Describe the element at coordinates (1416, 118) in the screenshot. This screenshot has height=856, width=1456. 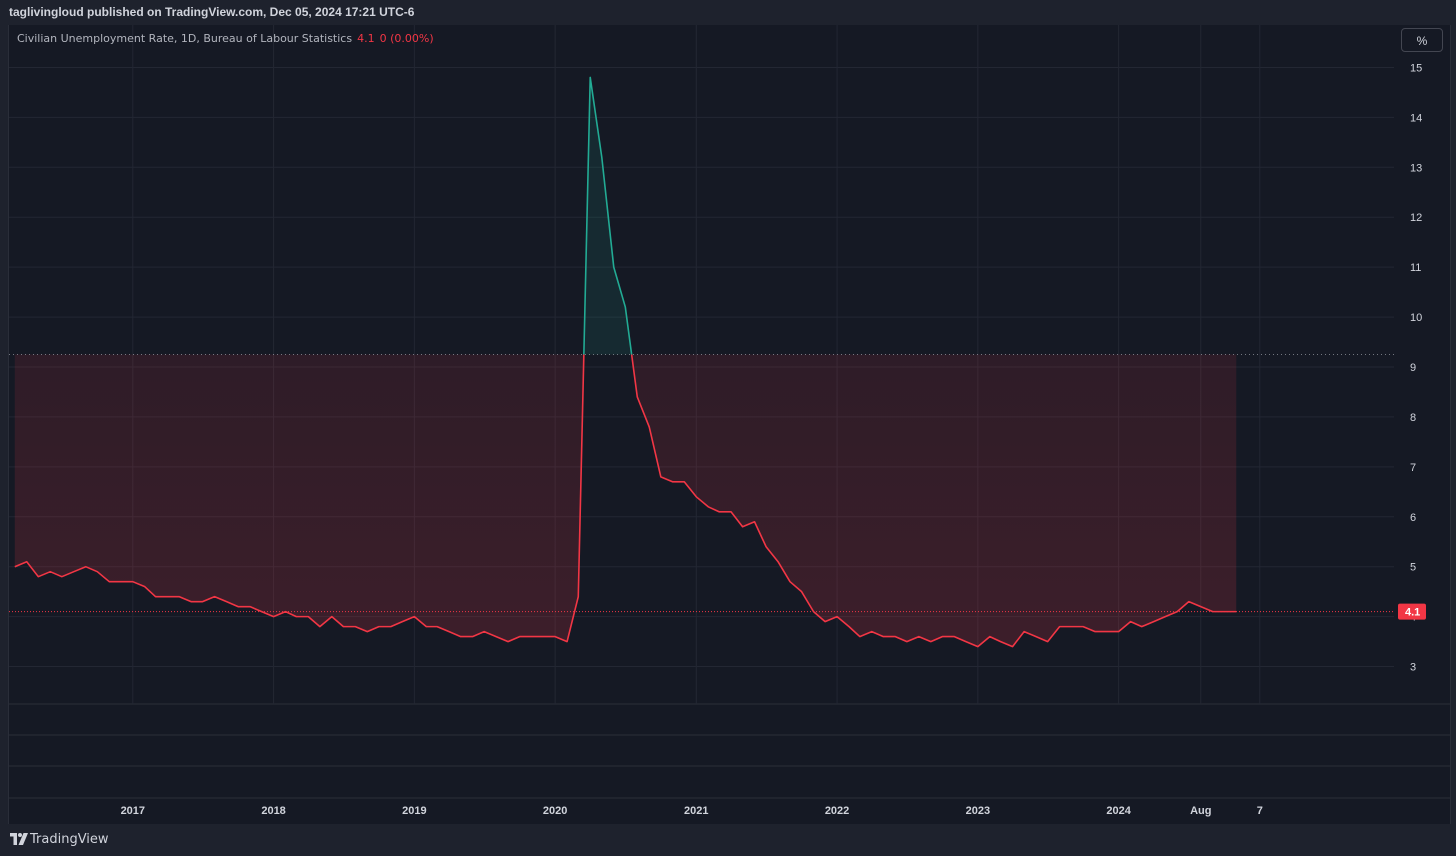
I see `y-tick-label: 14` at that location.